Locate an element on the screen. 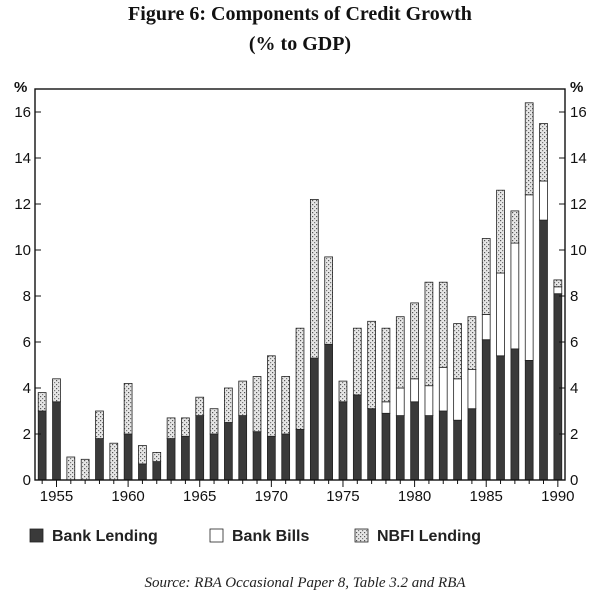  bar-nbfi-lending-1987 is located at coordinates (515, 227).